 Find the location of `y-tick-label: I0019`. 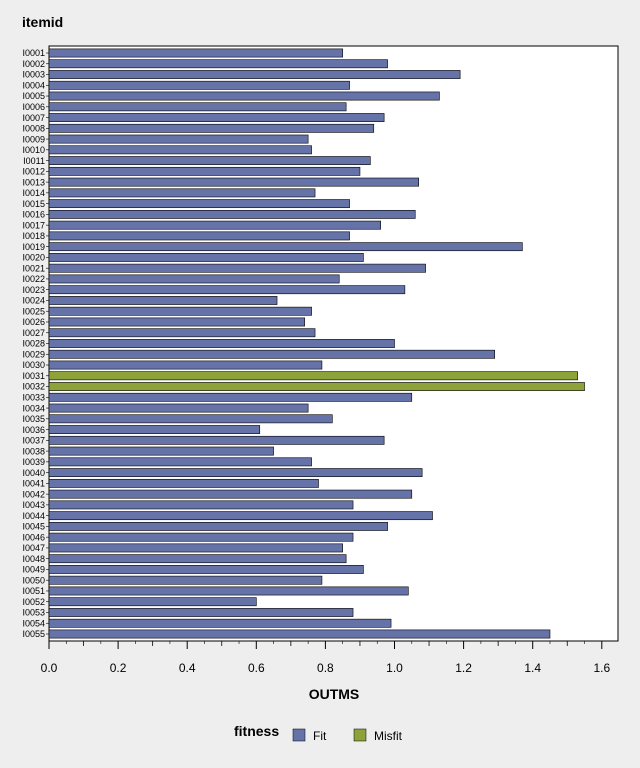

y-tick-label: I0019 is located at coordinates (33, 247).